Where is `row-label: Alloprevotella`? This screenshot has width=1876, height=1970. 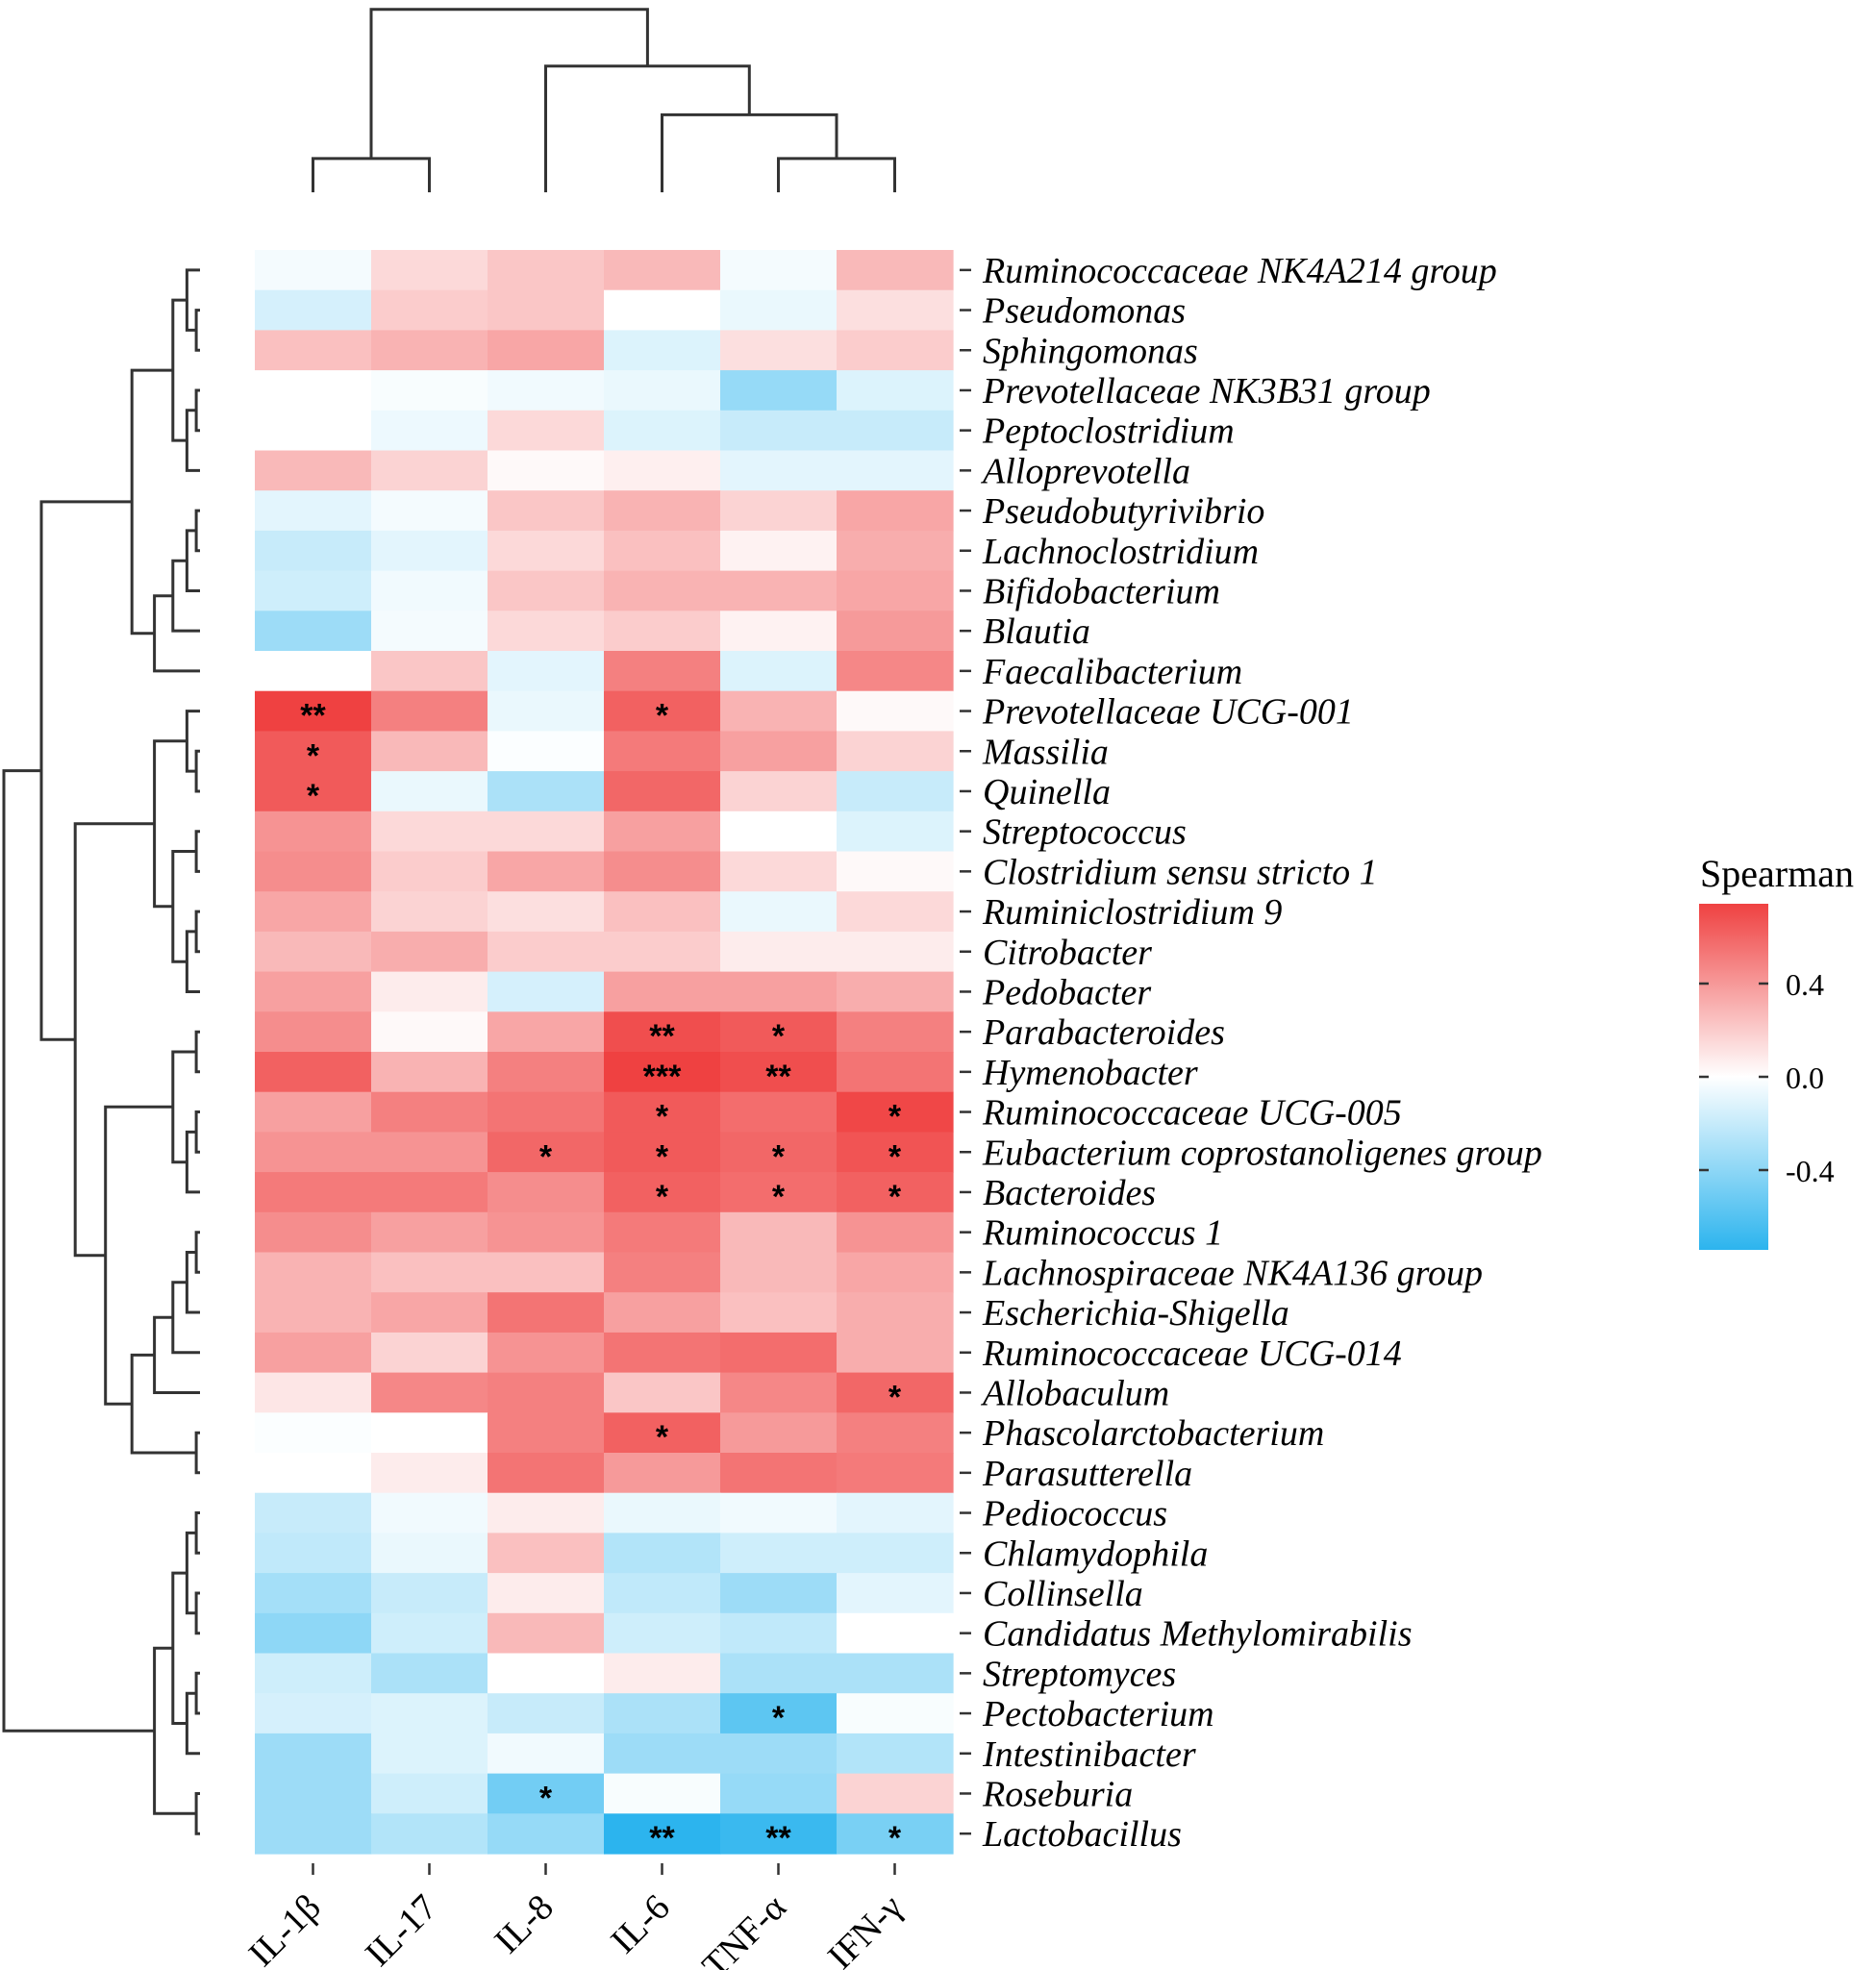 row-label: Alloprevotella is located at coordinates (1085, 471).